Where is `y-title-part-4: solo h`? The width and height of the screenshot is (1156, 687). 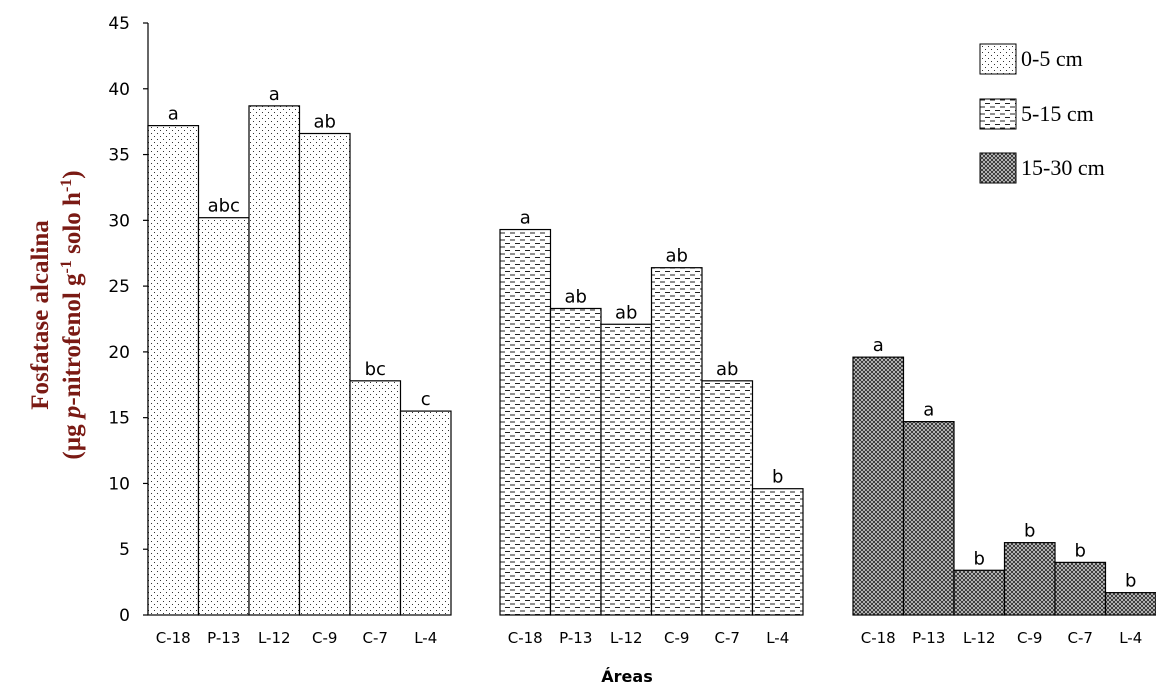 y-title-part-4: solo h is located at coordinates (72, 226).